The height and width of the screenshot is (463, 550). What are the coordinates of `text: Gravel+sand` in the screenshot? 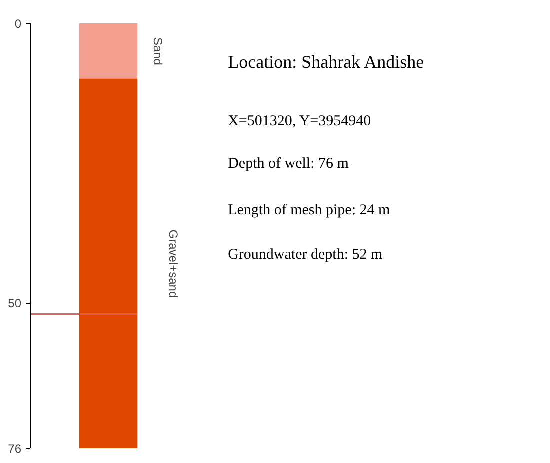 It's located at (173, 264).